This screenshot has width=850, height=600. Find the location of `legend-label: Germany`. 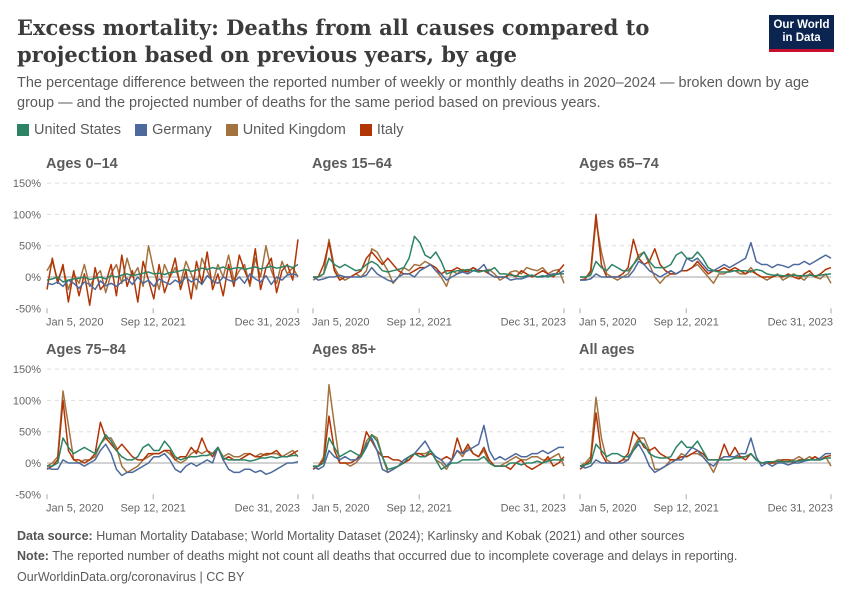

legend-label: Germany is located at coordinates (182, 130).